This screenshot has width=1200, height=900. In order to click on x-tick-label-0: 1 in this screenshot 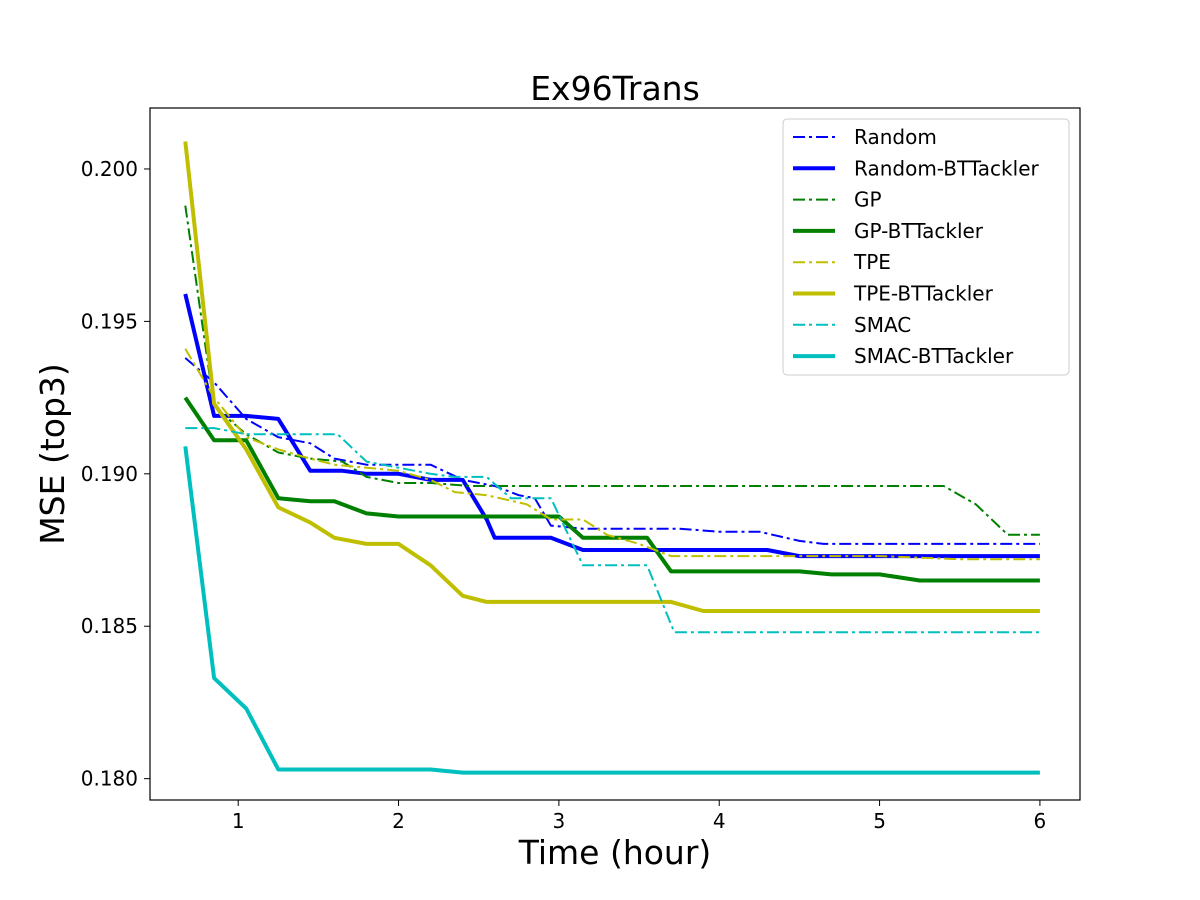, I will do `click(238, 821)`.